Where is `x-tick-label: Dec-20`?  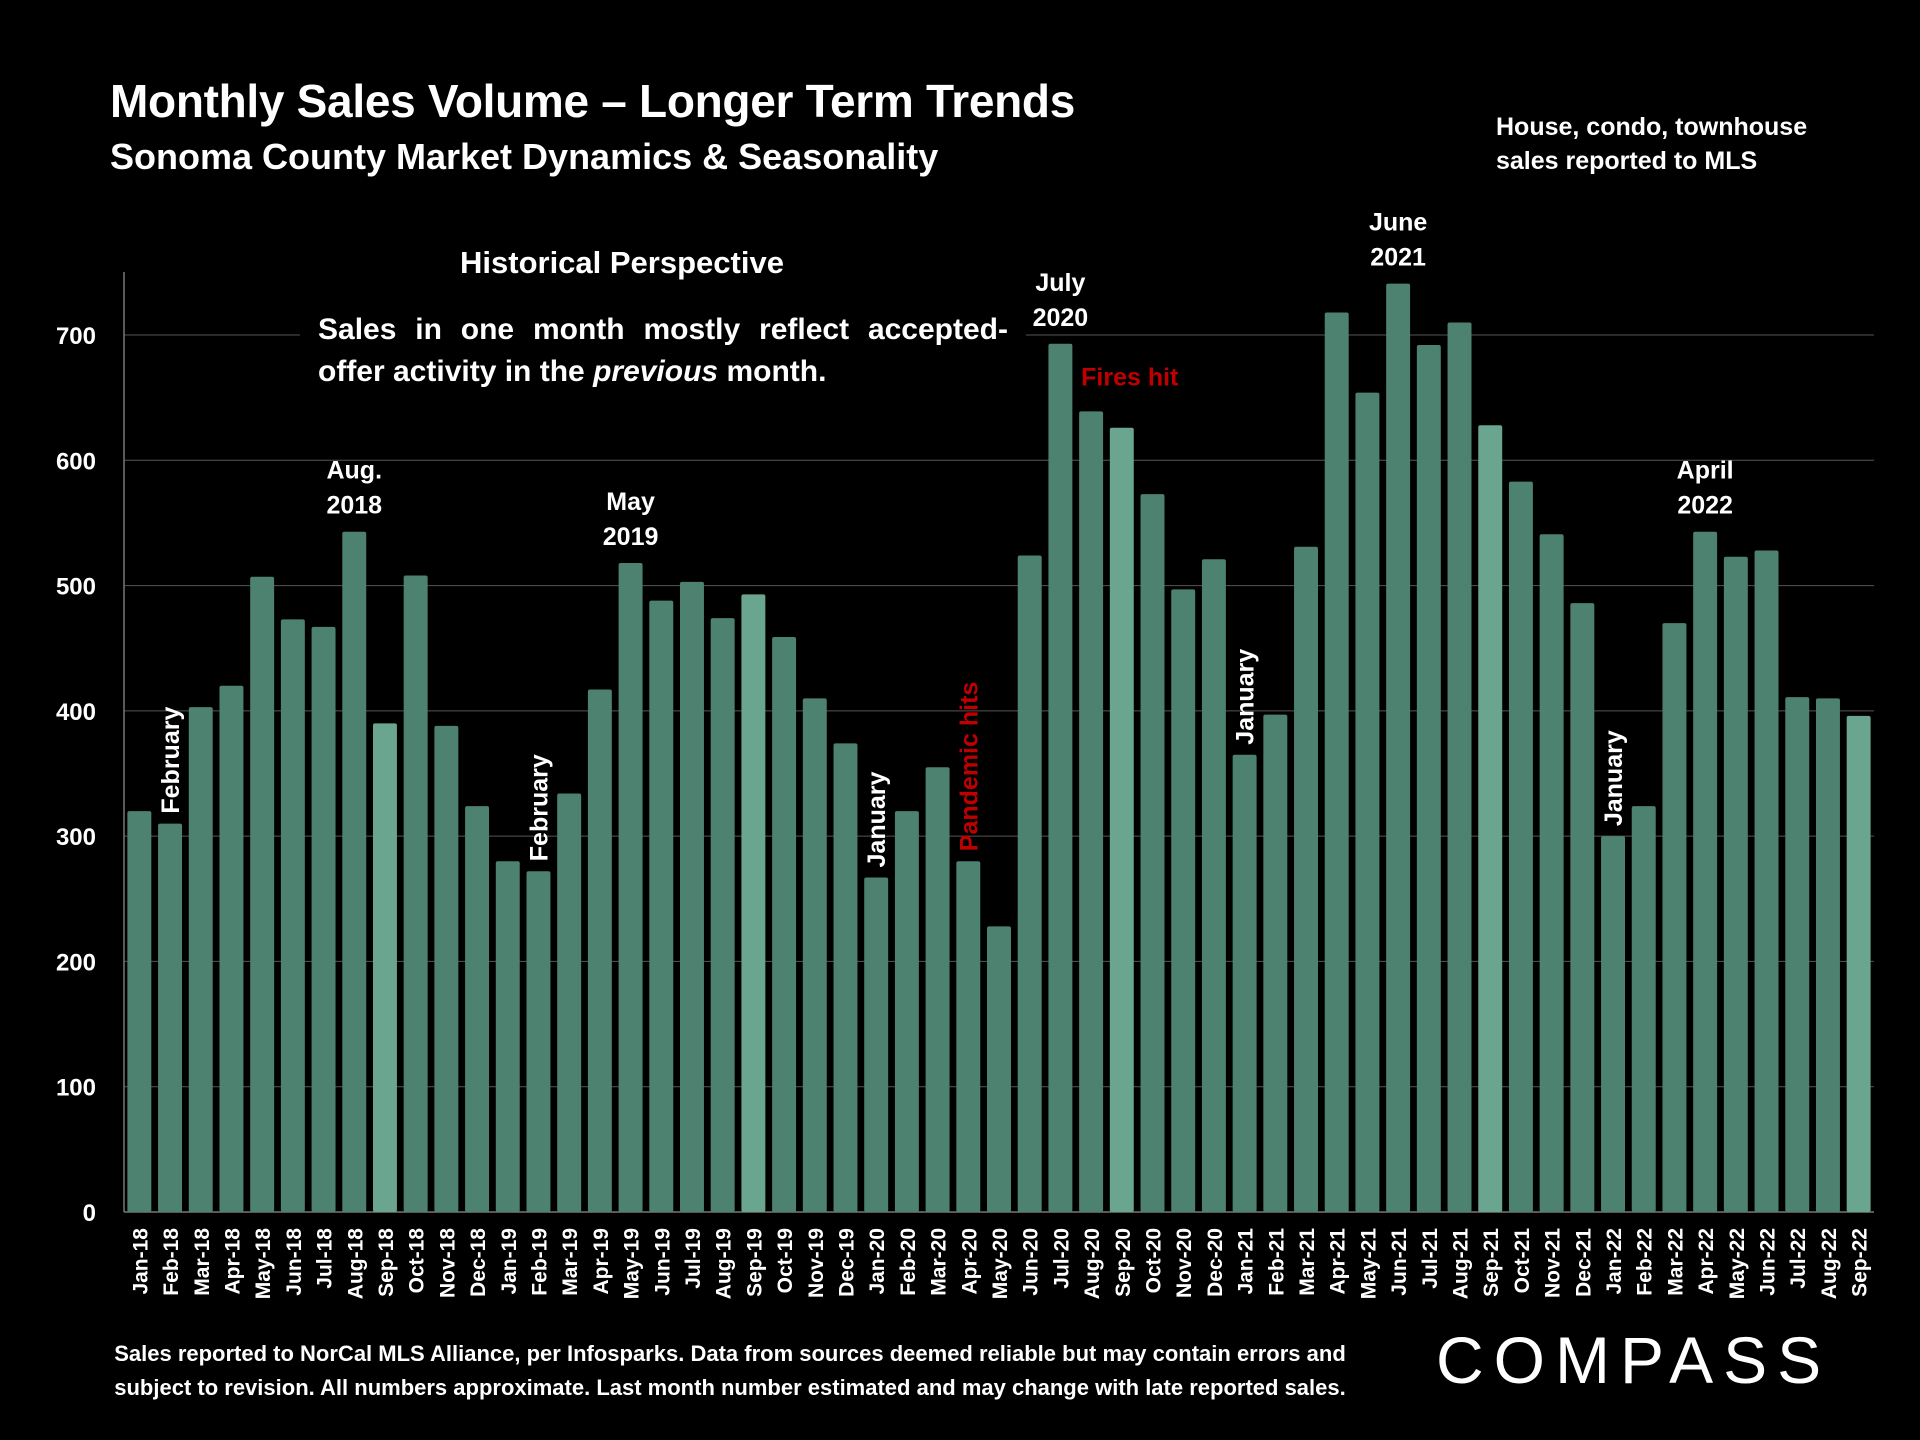 x-tick-label: Dec-20 is located at coordinates (1215, 1262).